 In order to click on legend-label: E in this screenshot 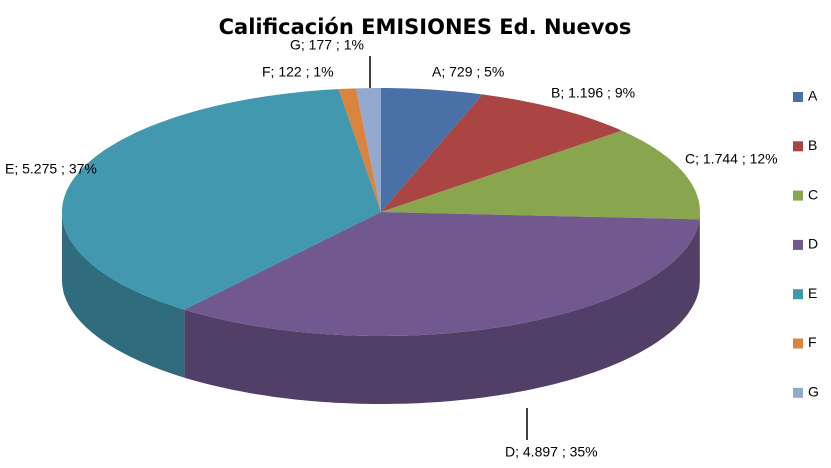, I will do `click(812, 293)`.